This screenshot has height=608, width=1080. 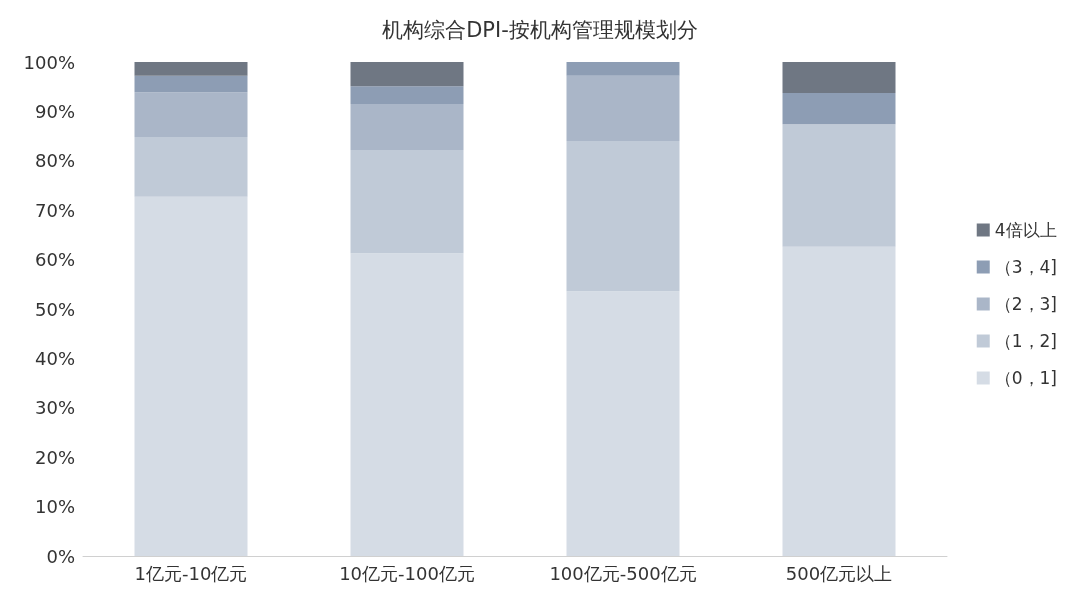 I want to click on x-tick-label: 500亿元以上, so click(x=839, y=573).